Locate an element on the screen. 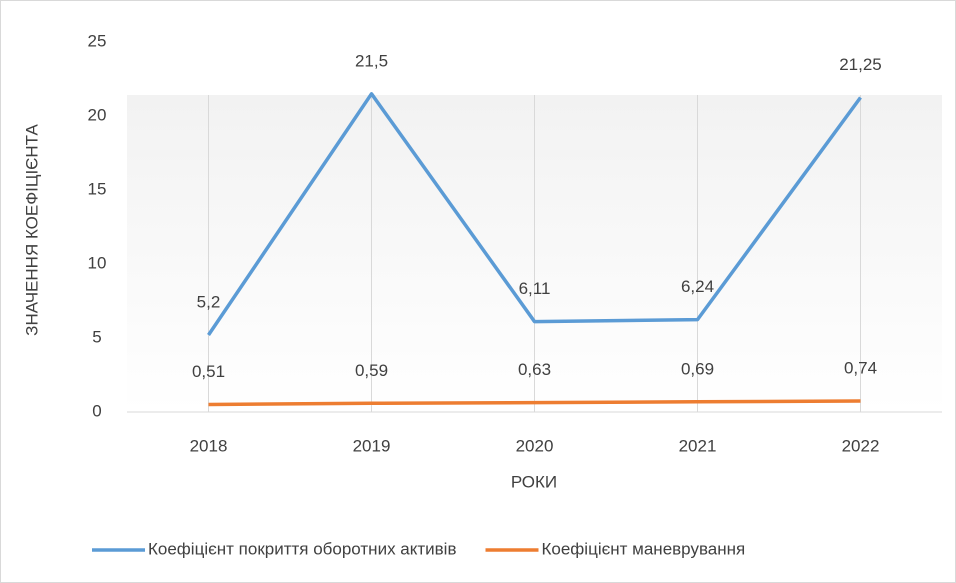 Image resolution: width=956 pixels, height=583 pixels. data-label: 0,63 is located at coordinates (534, 369).